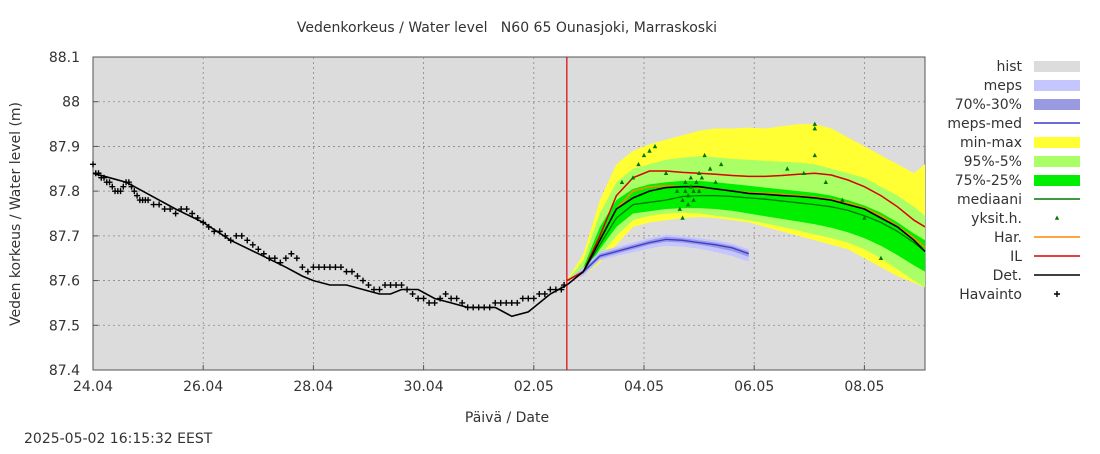  What do you see at coordinates (1003, 86) in the screenshot?
I see `legend-label-meps: meps` at bounding box center [1003, 86].